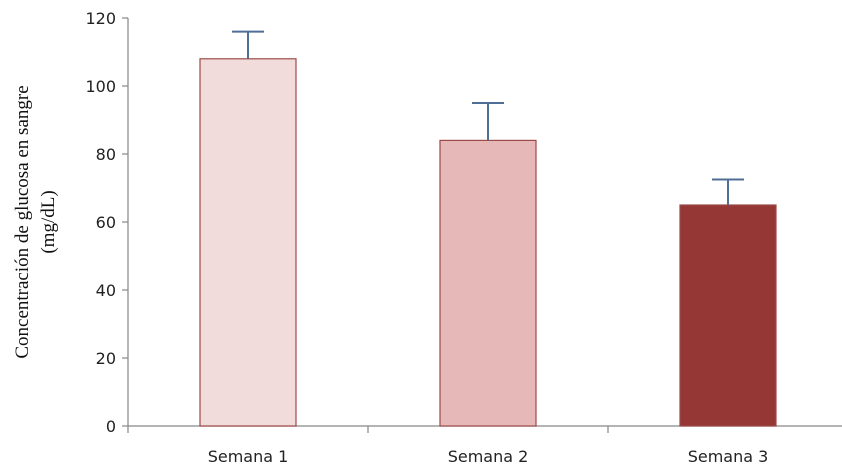  I want to click on x-tick-labels: Semana 1 Semana 2 Semana 3, so click(488, 456).